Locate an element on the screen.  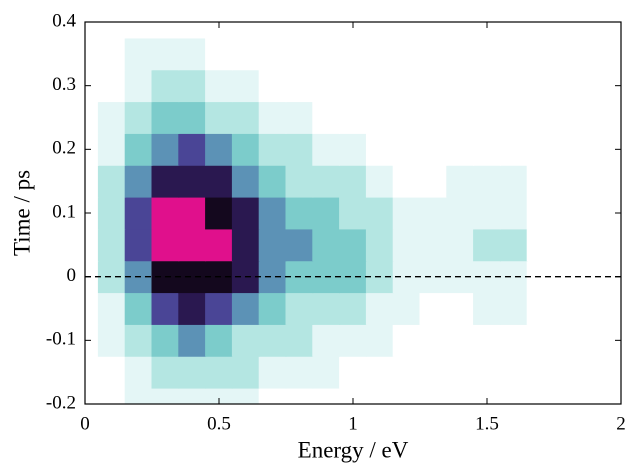
y-tick-label: 0.2 is located at coordinates (64, 148).